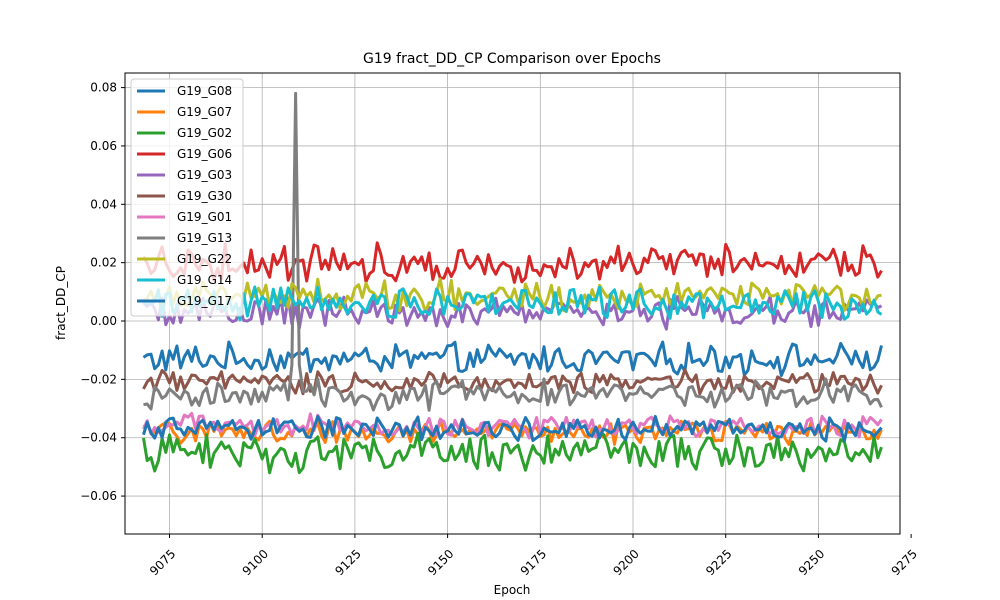  I want to click on chart-title: G19 fract_DD_CP Comparison over Epochs, so click(512, 59).